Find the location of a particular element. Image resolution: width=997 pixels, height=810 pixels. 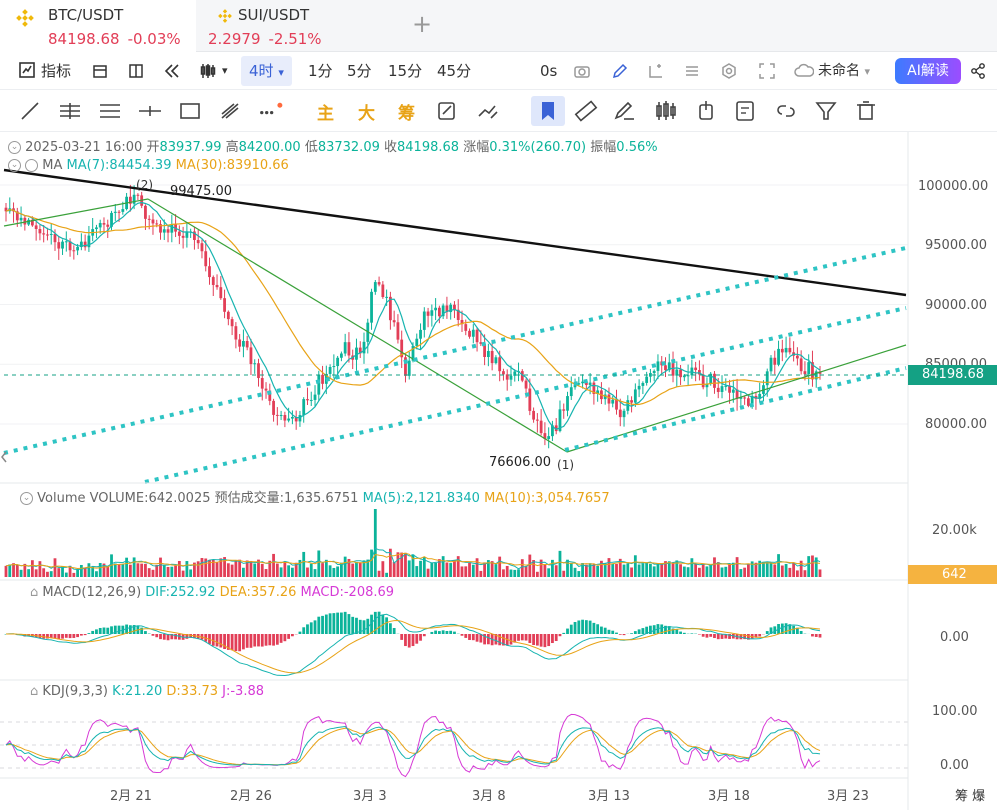

volume-ma10-line is located at coordinates (413, 561).